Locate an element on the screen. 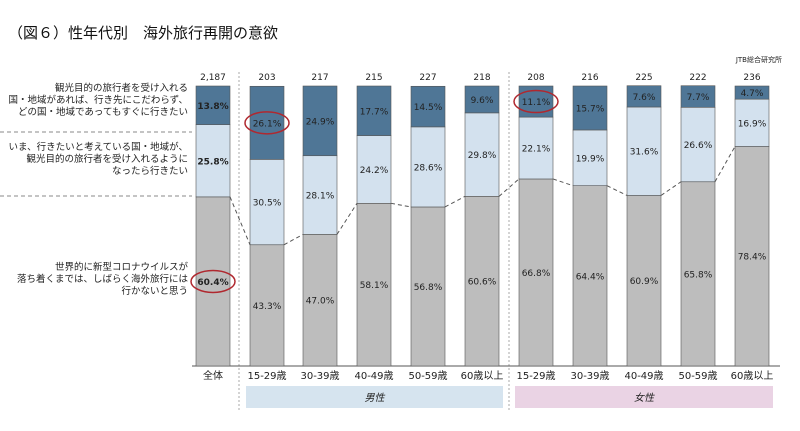 This screenshot has width=800, height=431. data-label: 9.6% is located at coordinates (482, 101).